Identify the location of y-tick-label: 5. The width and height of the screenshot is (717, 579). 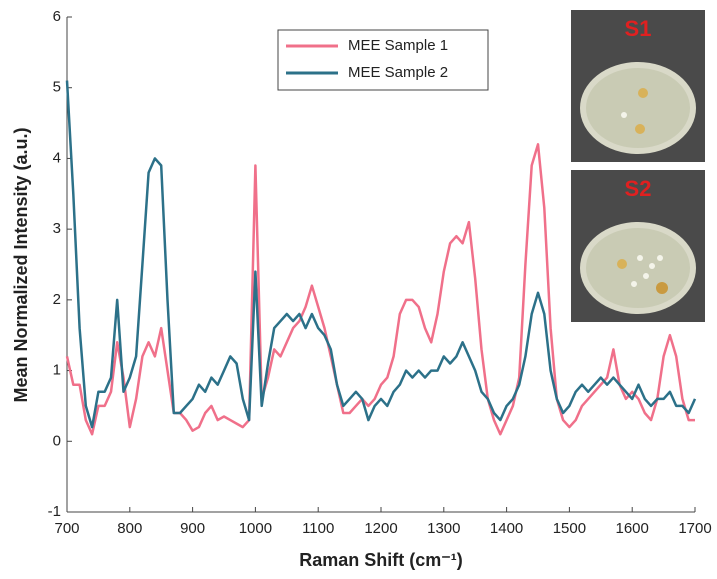
(57, 87).